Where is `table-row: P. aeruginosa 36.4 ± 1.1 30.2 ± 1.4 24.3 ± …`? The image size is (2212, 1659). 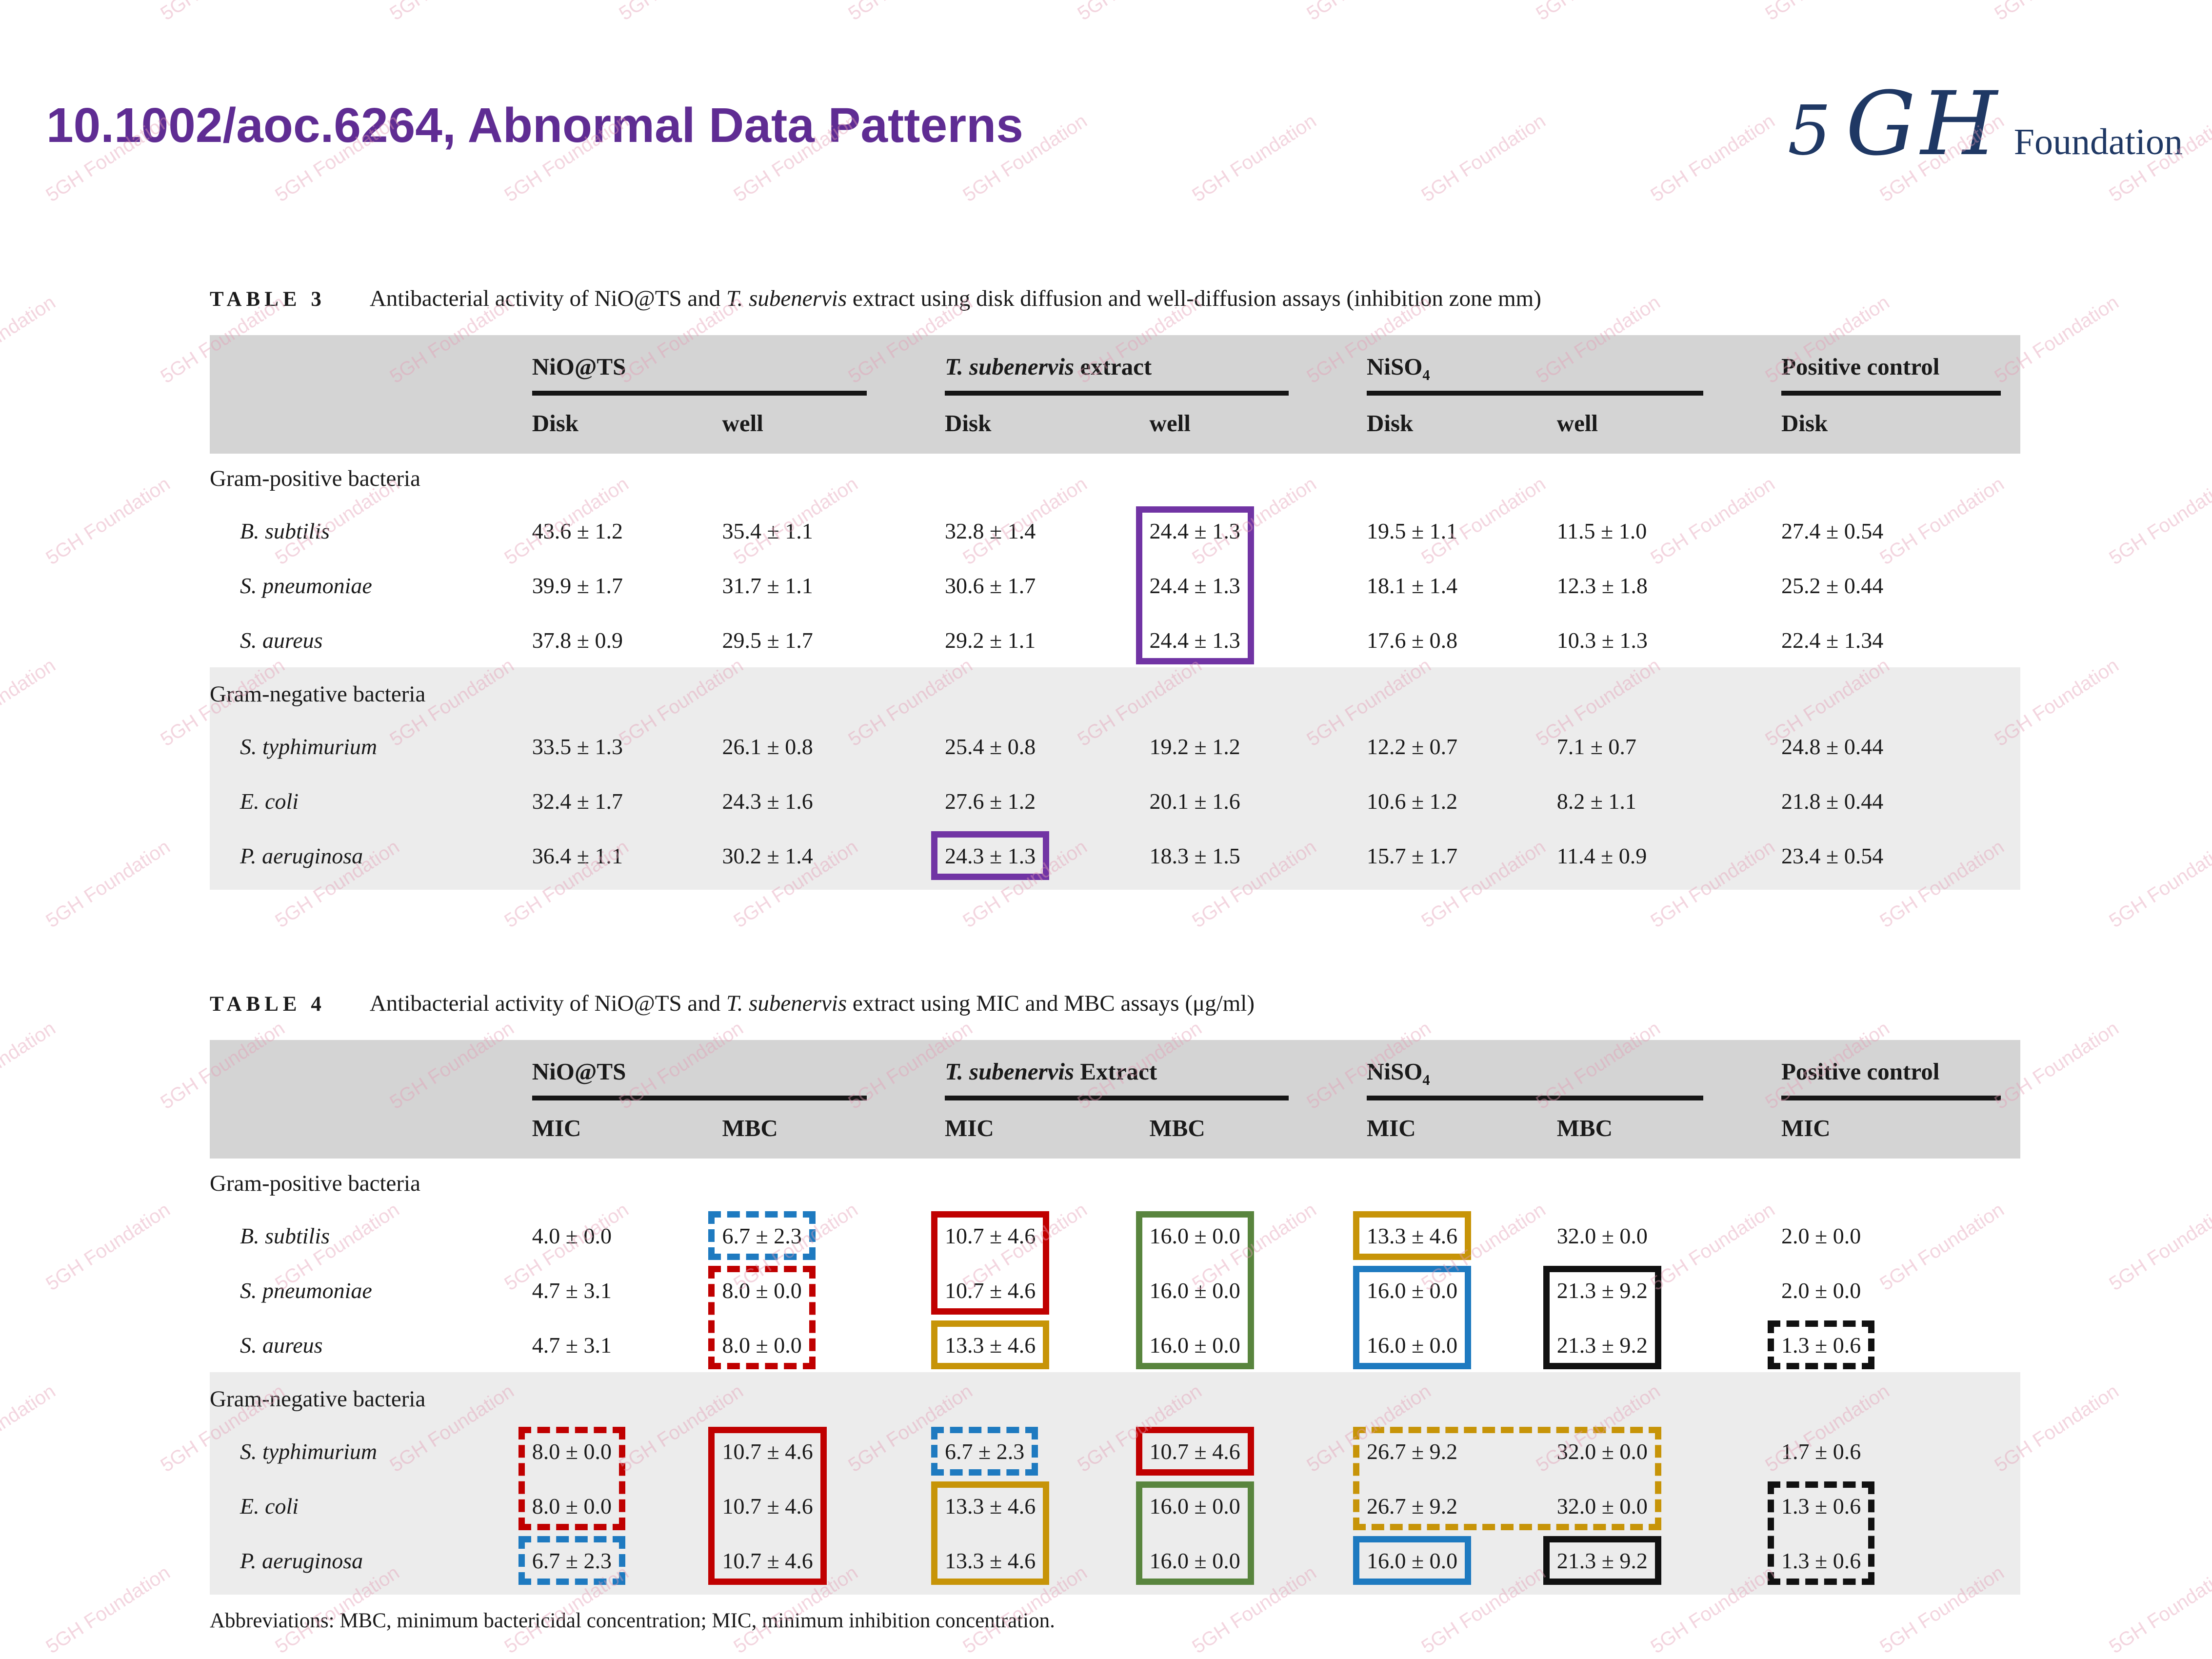 table-row: P. aeruginosa 36.4 ± 1.1 30.2 ± 1.4 24.3 ± … is located at coordinates (1115, 856).